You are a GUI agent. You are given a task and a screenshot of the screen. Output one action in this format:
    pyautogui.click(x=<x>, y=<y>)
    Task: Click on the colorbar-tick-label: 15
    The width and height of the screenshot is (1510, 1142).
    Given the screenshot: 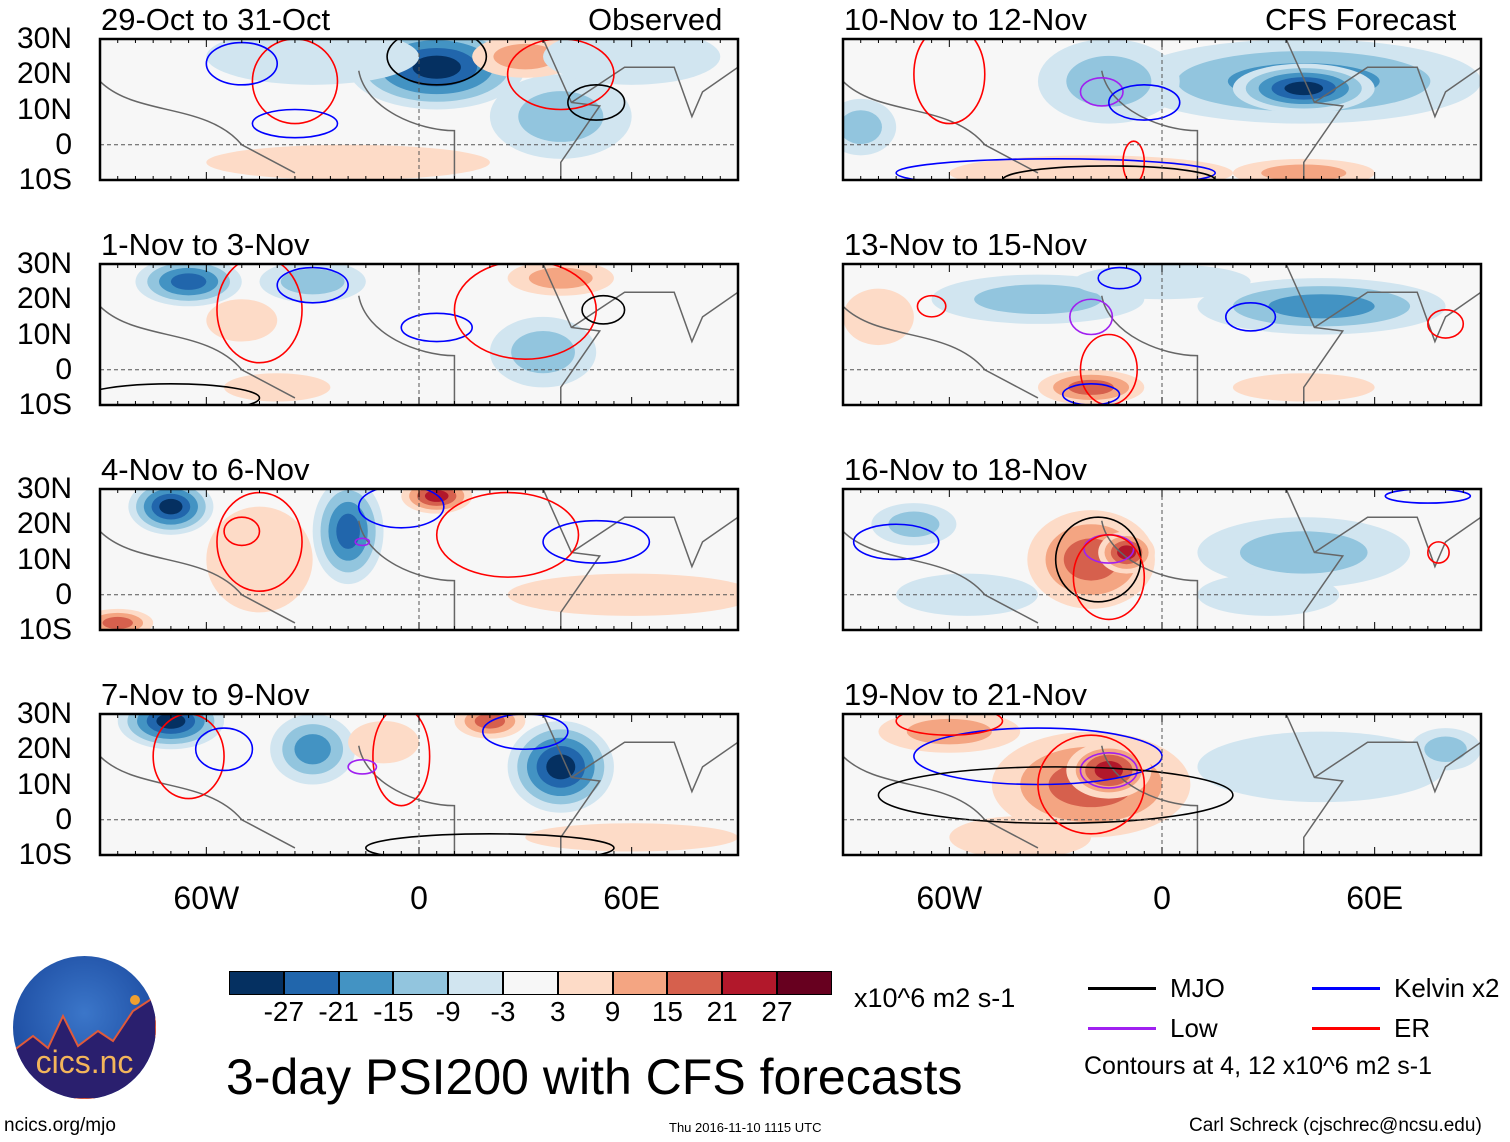 What is the action you would take?
    pyautogui.click(x=667, y=1011)
    